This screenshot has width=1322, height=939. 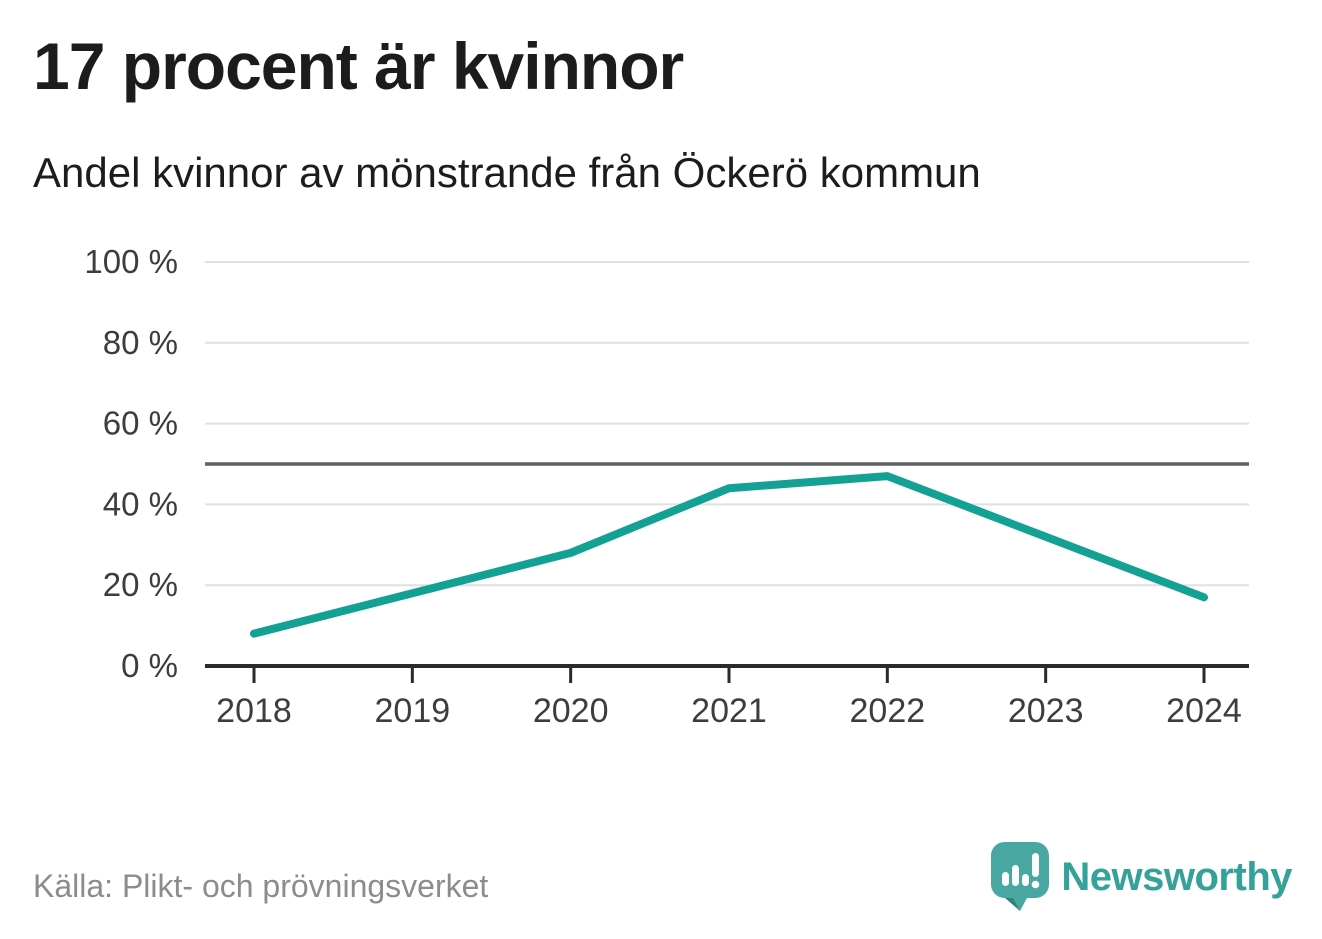 I want to click on y-axis-tick-label: 20 %, so click(x=140, y=584).